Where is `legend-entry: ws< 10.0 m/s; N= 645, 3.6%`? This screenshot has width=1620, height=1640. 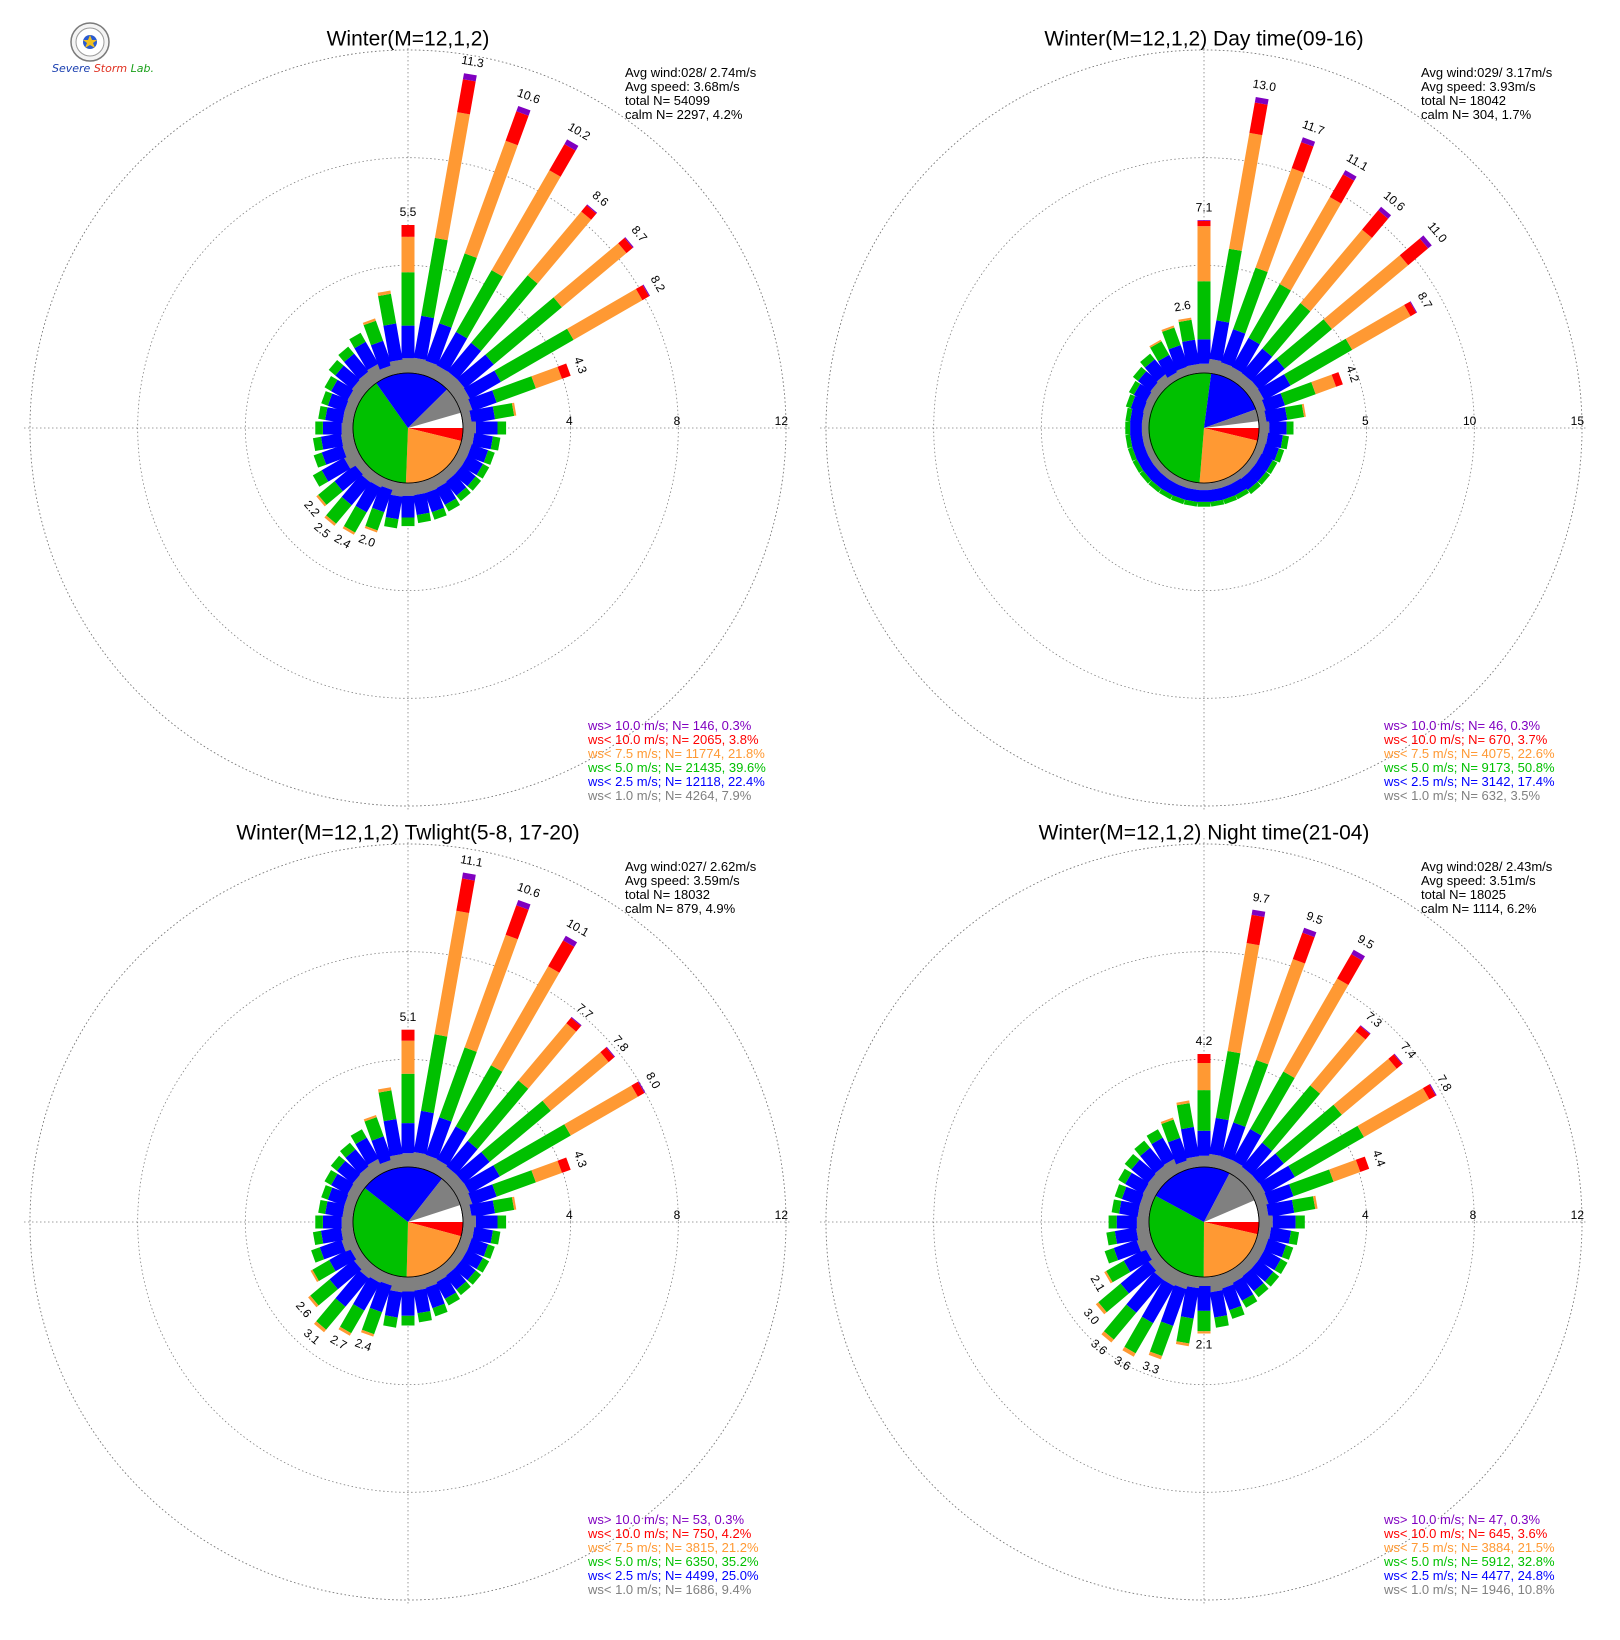 legend-entry: ws< 10.0 m/s; N= 645, 3.6% is located at coordinates (1465, 1533).